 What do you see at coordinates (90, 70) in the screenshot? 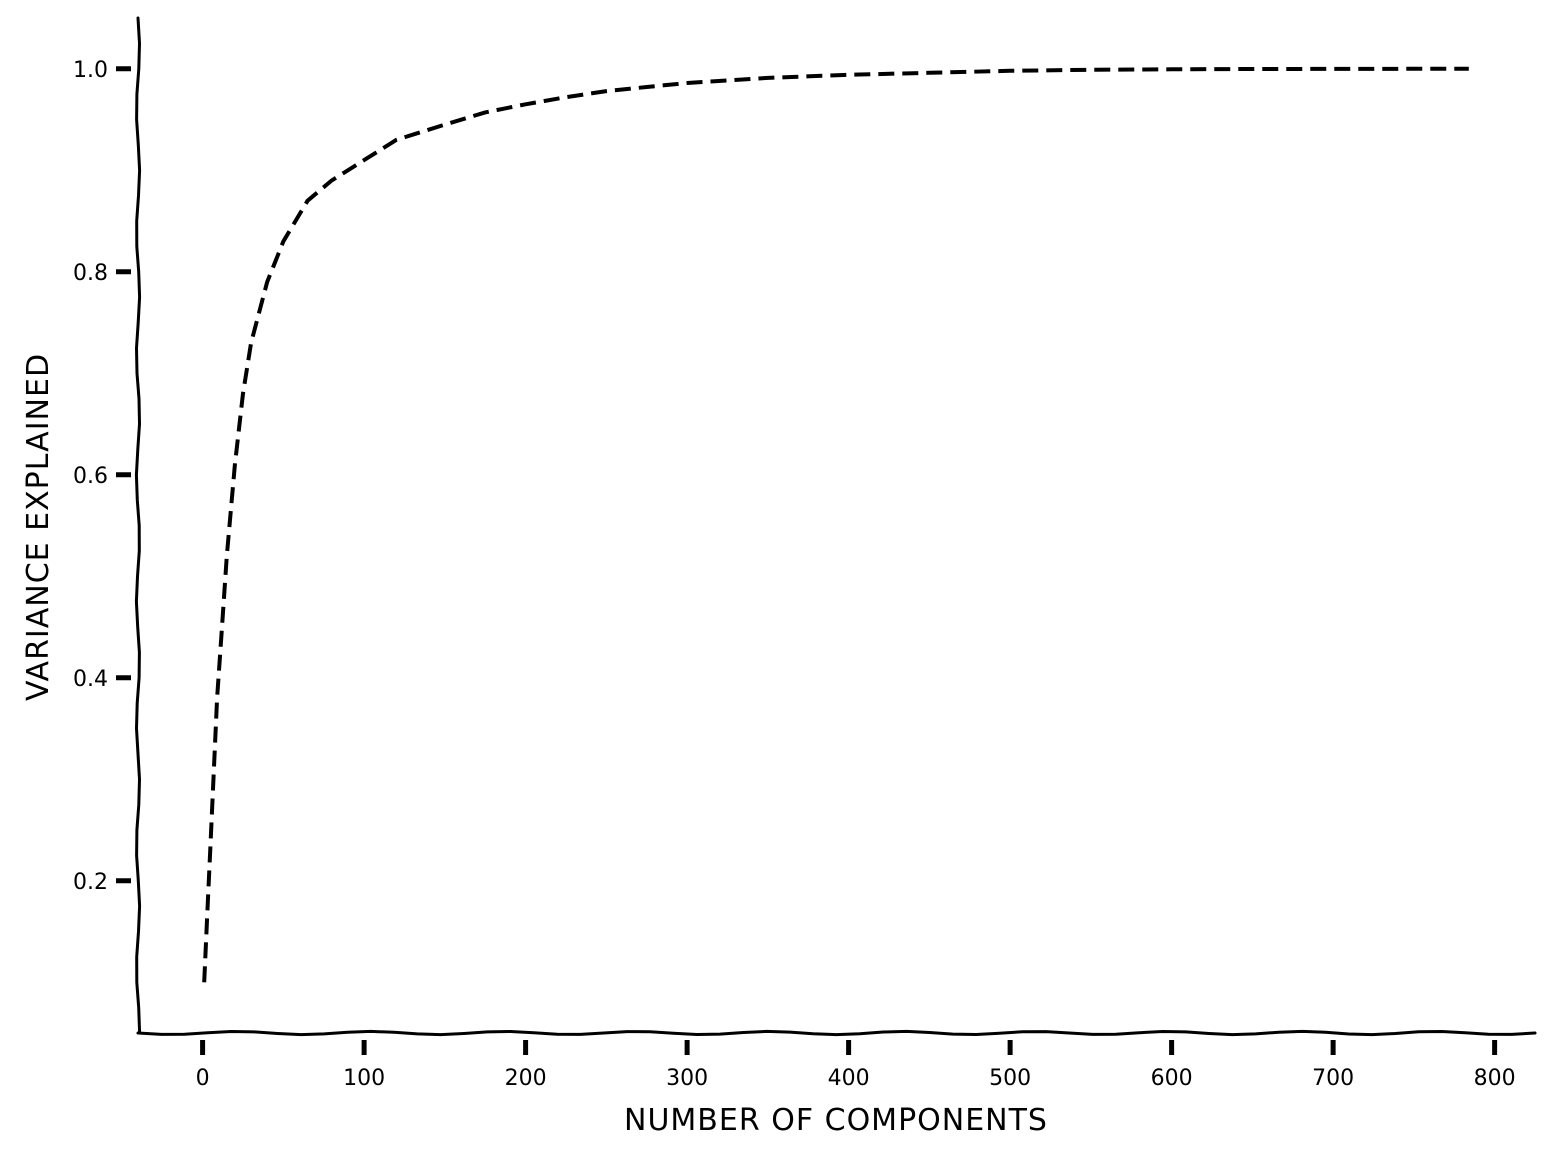
I see `y-tick-label: 1.0` at bounding box center [90, 70].